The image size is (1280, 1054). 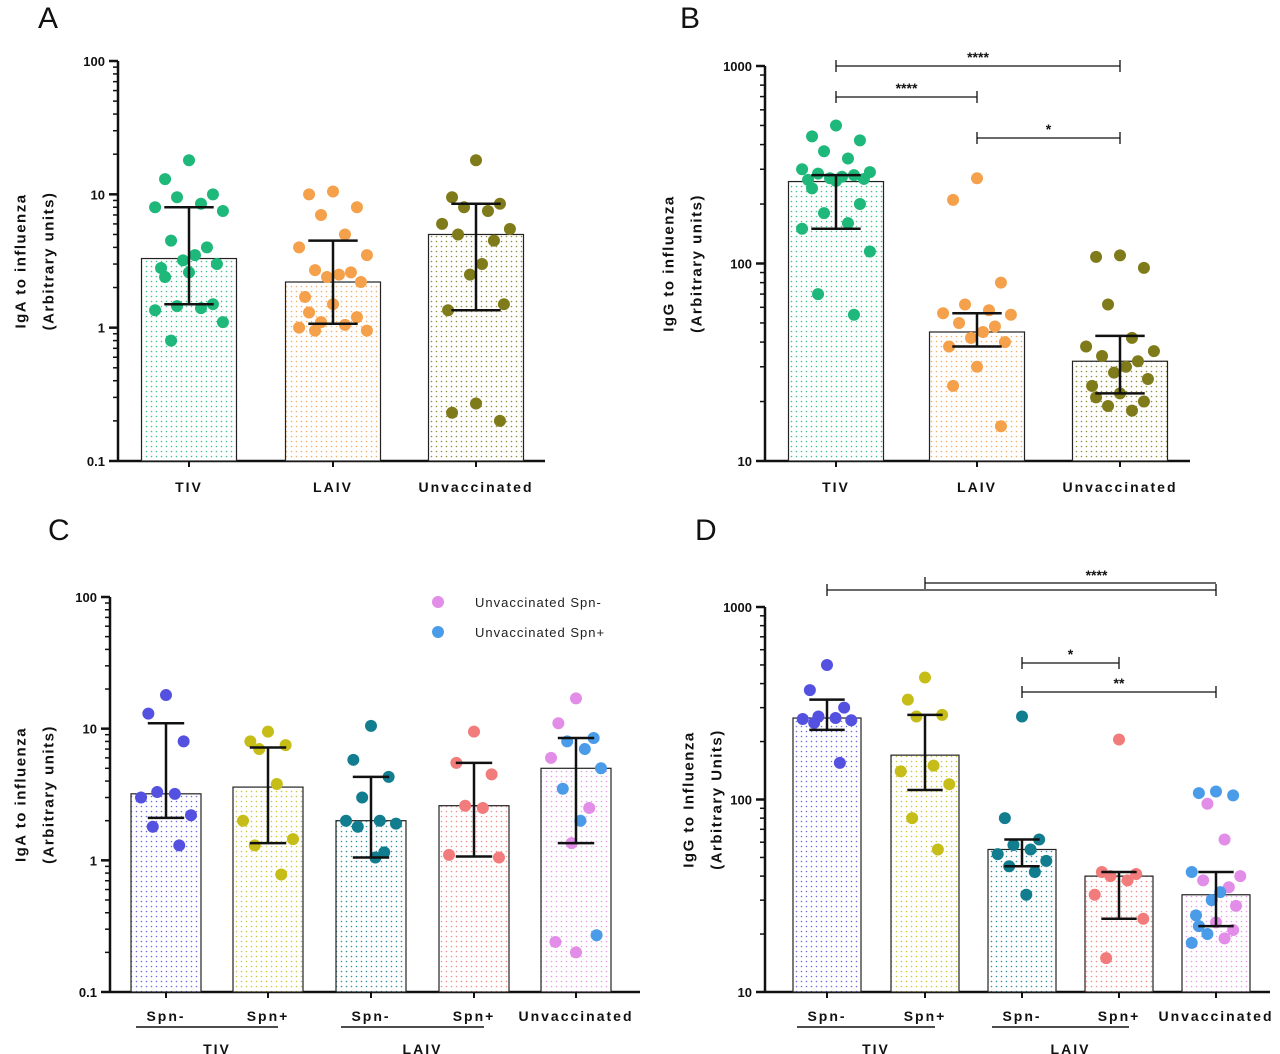 What do you see at coordinates (737, 607) in the screenshot?
I see `y-tick-label: 1000` at bounding box center [737, 607].